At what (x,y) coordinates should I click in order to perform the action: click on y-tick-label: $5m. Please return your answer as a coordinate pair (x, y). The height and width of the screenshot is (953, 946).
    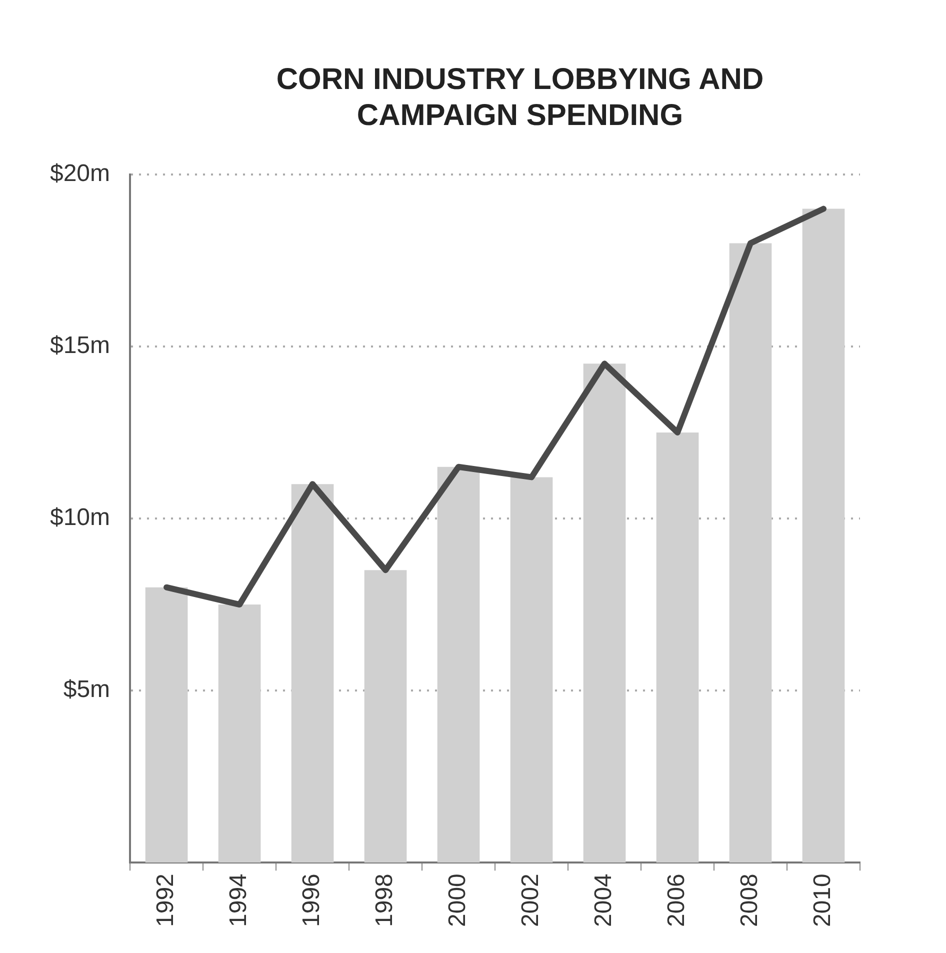
    Looking at the image, I should click on (86, 690).